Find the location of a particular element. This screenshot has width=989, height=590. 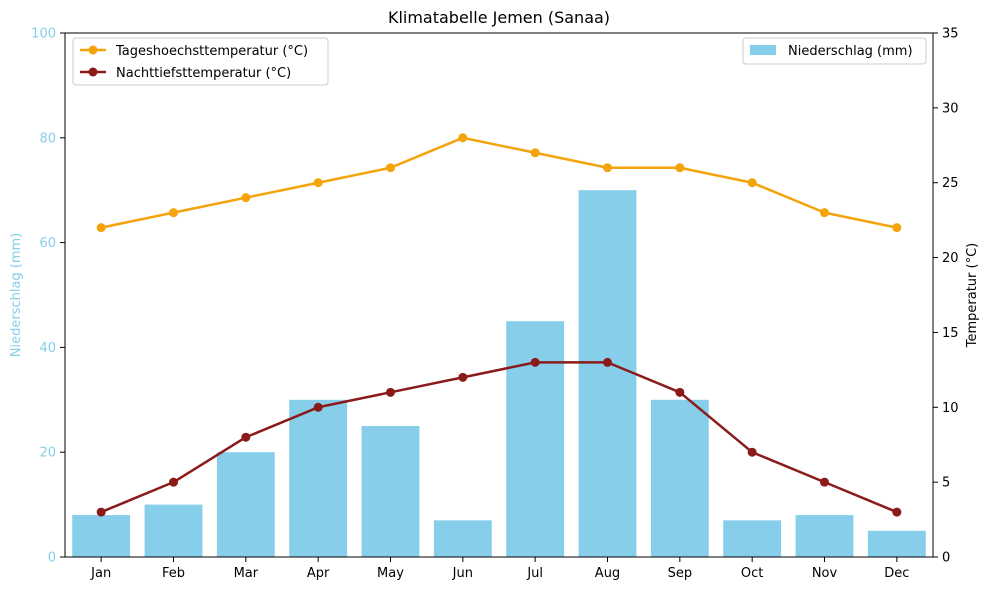

bar-apr is located at coordinates (318, 478).